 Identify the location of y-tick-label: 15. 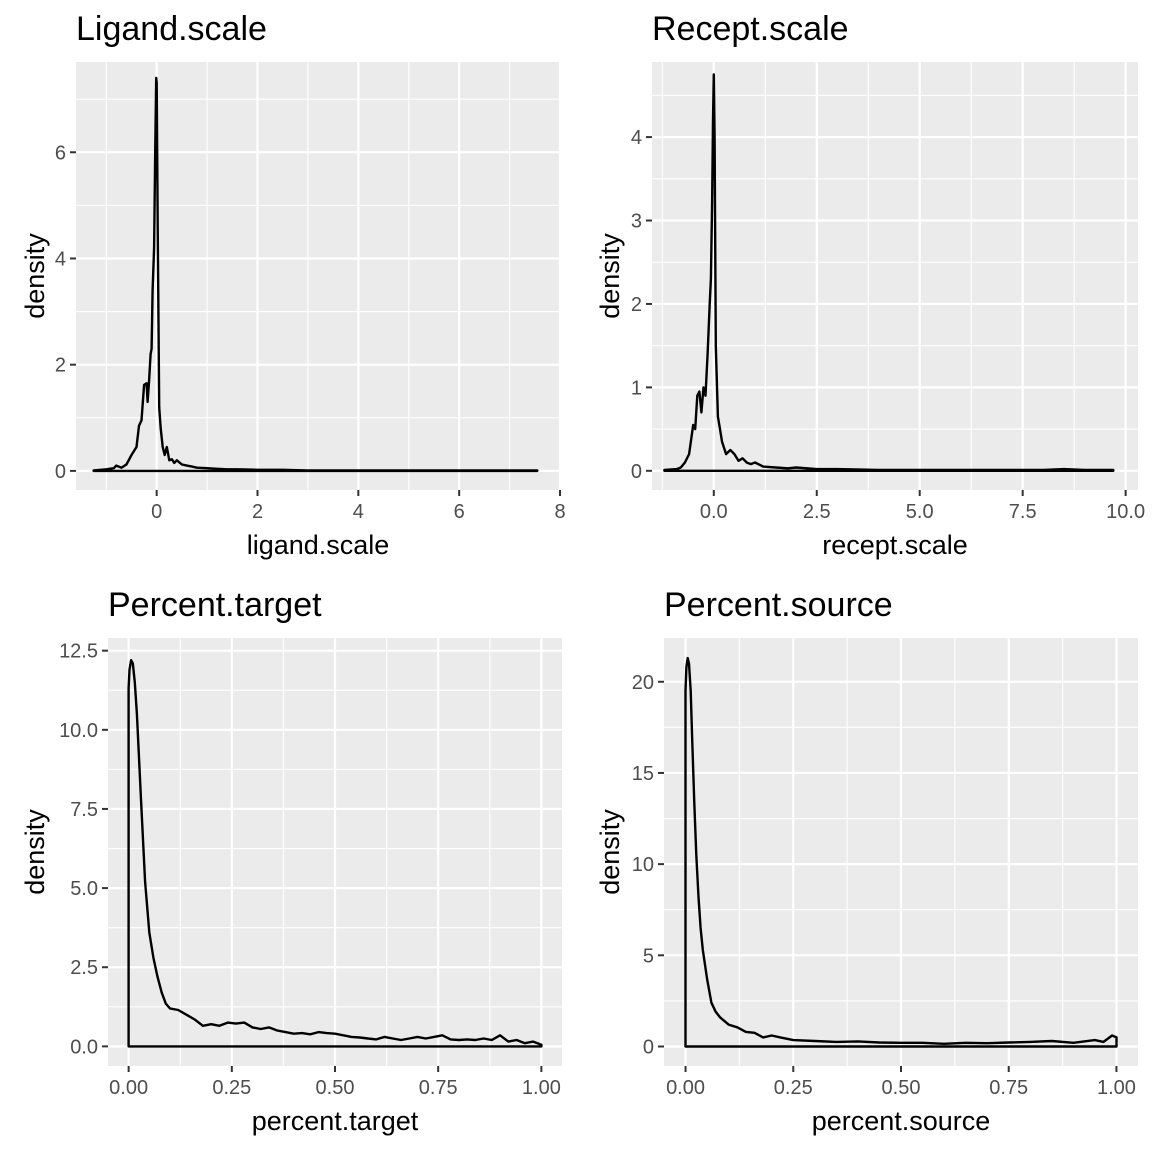
(643, 774).